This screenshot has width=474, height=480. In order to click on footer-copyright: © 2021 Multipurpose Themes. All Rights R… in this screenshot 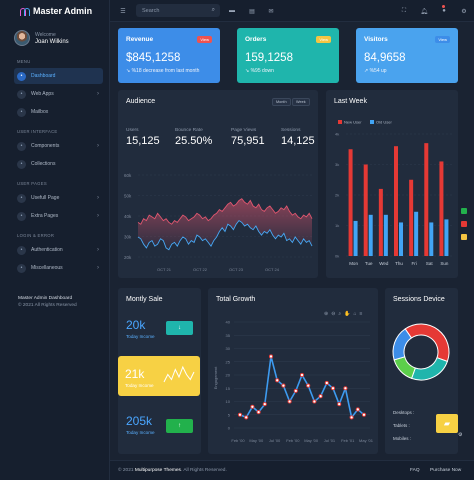, I will do `click(172, 470)`.